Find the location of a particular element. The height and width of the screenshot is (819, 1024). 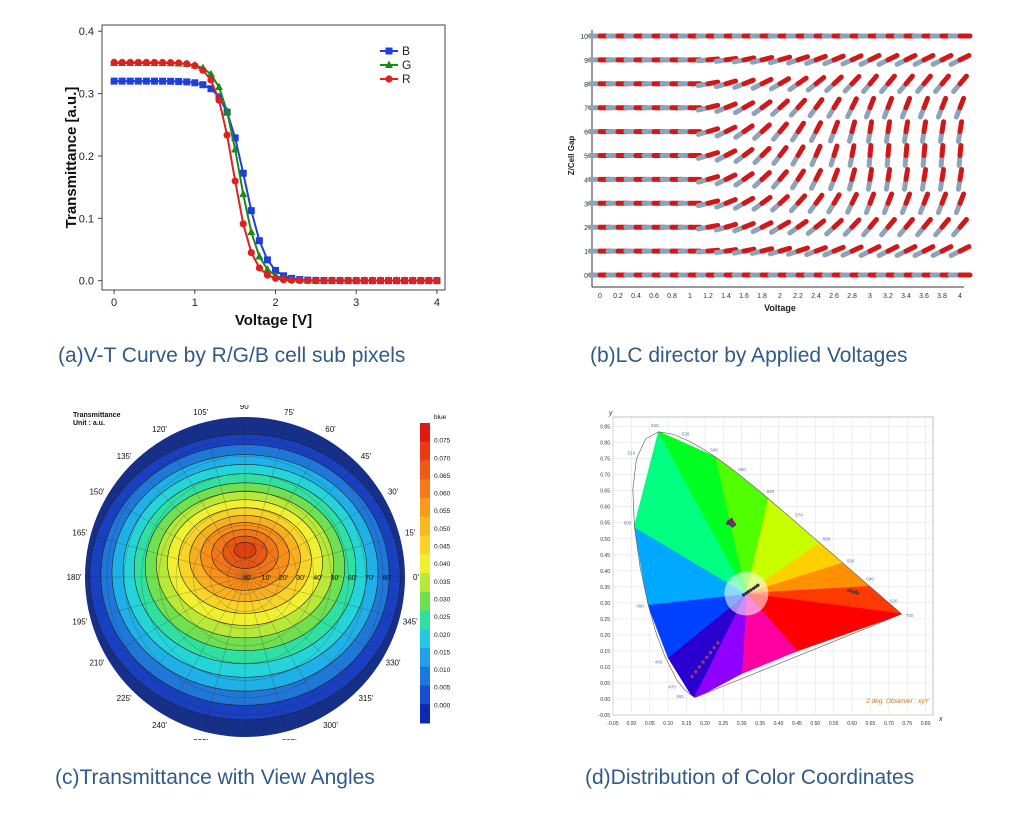

wavelength-label: 700 is located at coordinates (910, 615).